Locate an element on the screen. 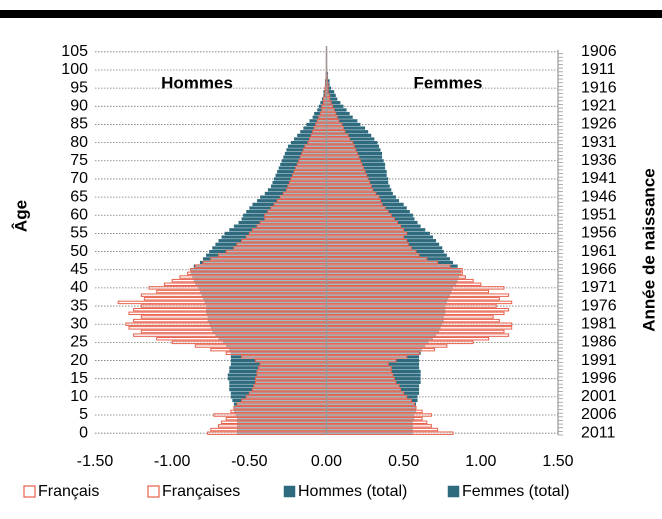 Image resolution: width=662 pixels, height=519 pixels. y-tick-label: 80 is located at coordinates (79, 142).